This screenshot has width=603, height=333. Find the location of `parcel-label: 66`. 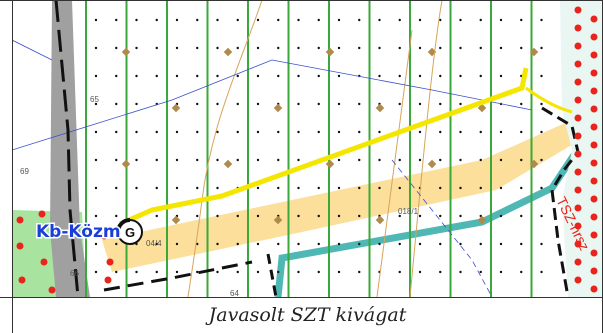

parcel-label: 66 is located at coordinates (74, 273).